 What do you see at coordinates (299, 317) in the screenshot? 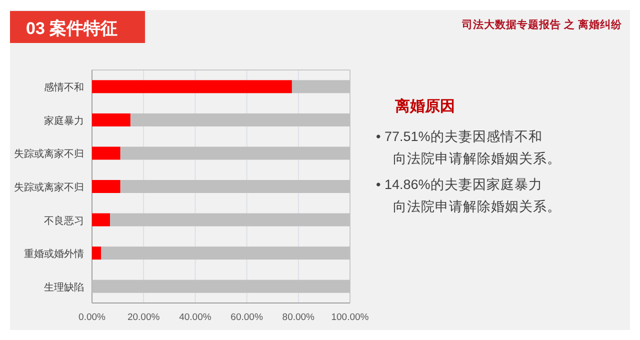
I see `x-tick-label: 80.00%` at bounding box center [299, 317].